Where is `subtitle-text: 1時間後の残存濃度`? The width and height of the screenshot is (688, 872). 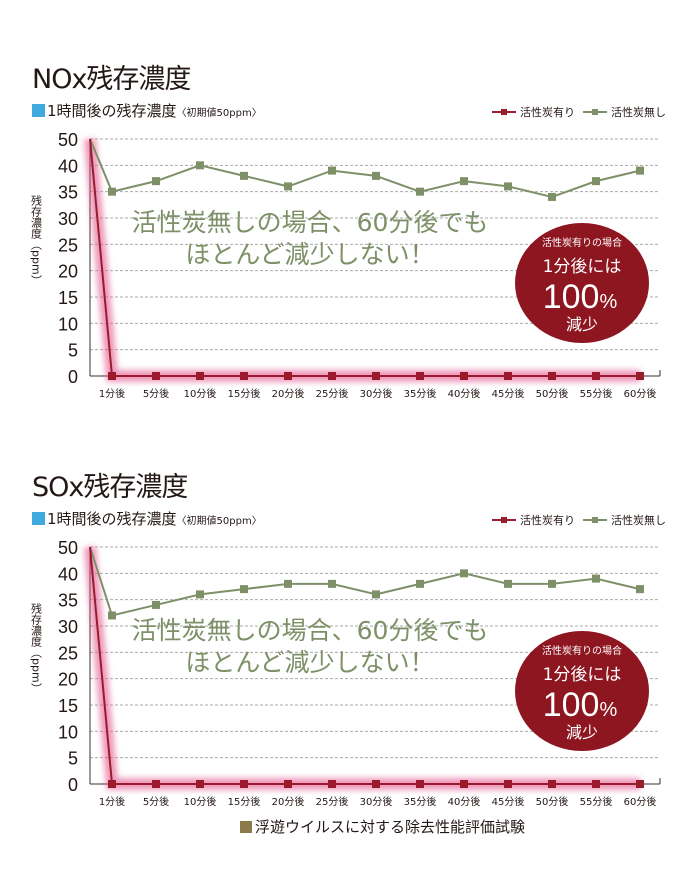 subtitle-text: 1時間後の残存濃度 is located at coordinates (112, 519).